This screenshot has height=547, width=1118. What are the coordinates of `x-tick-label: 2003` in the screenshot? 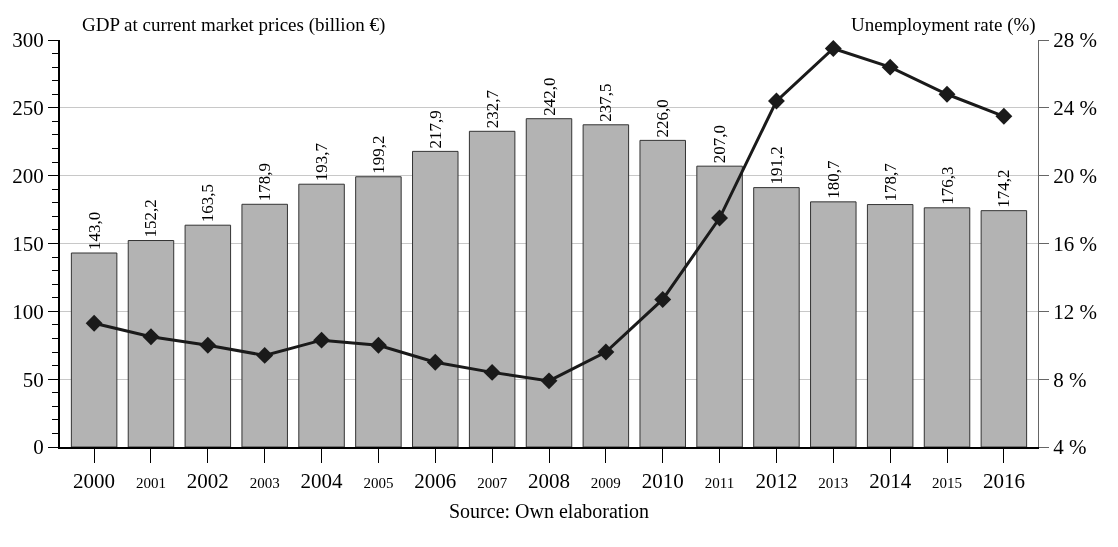 It's located at (264, 483).